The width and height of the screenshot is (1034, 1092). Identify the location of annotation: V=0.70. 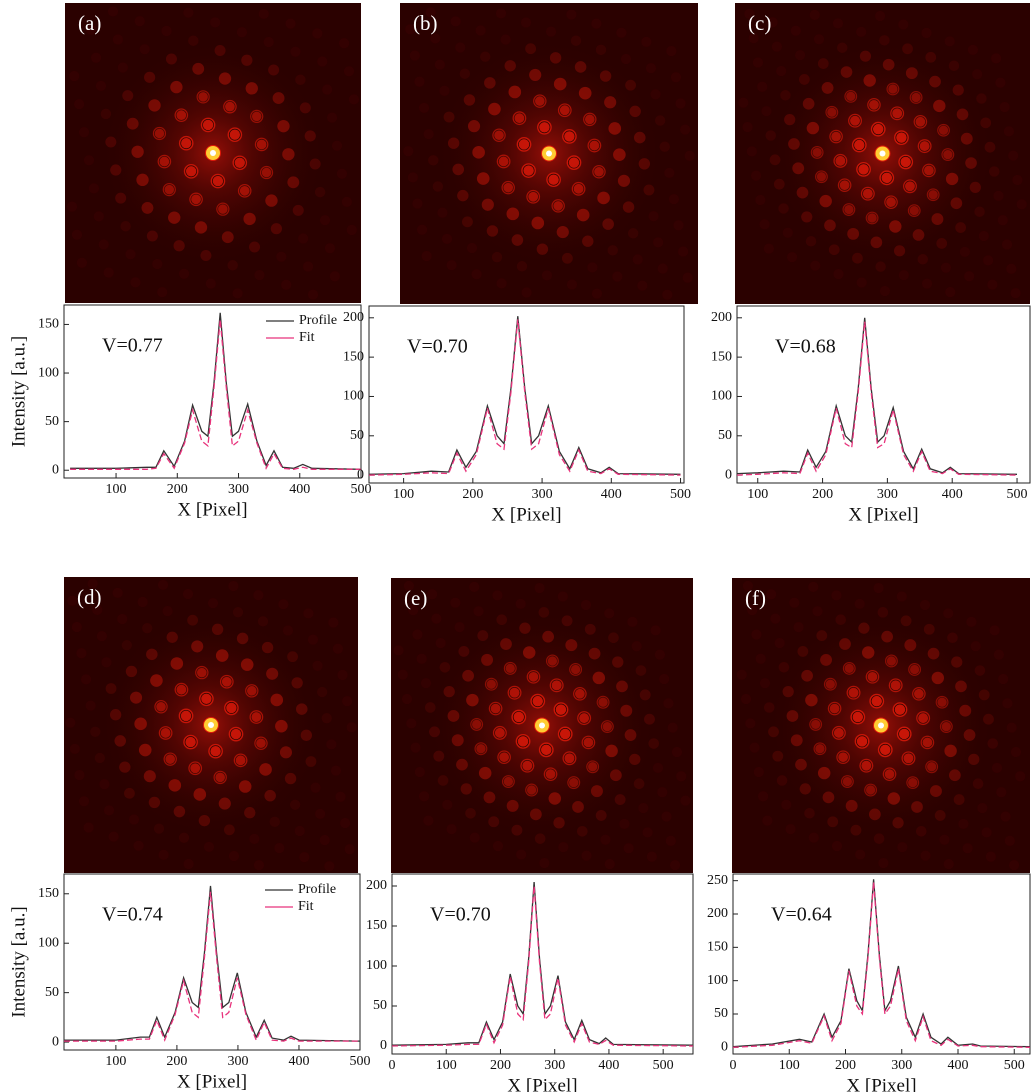
(460, 915).